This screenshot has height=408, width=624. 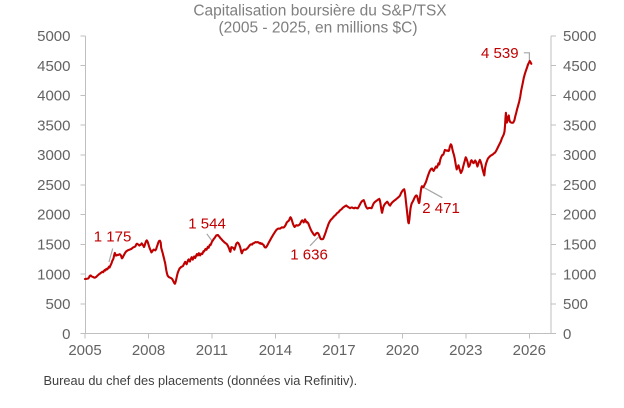 What do you see at coordinates (338, 350) in the screenshot?
I see `svg-text: 2017` at bounding box center [338, 350].